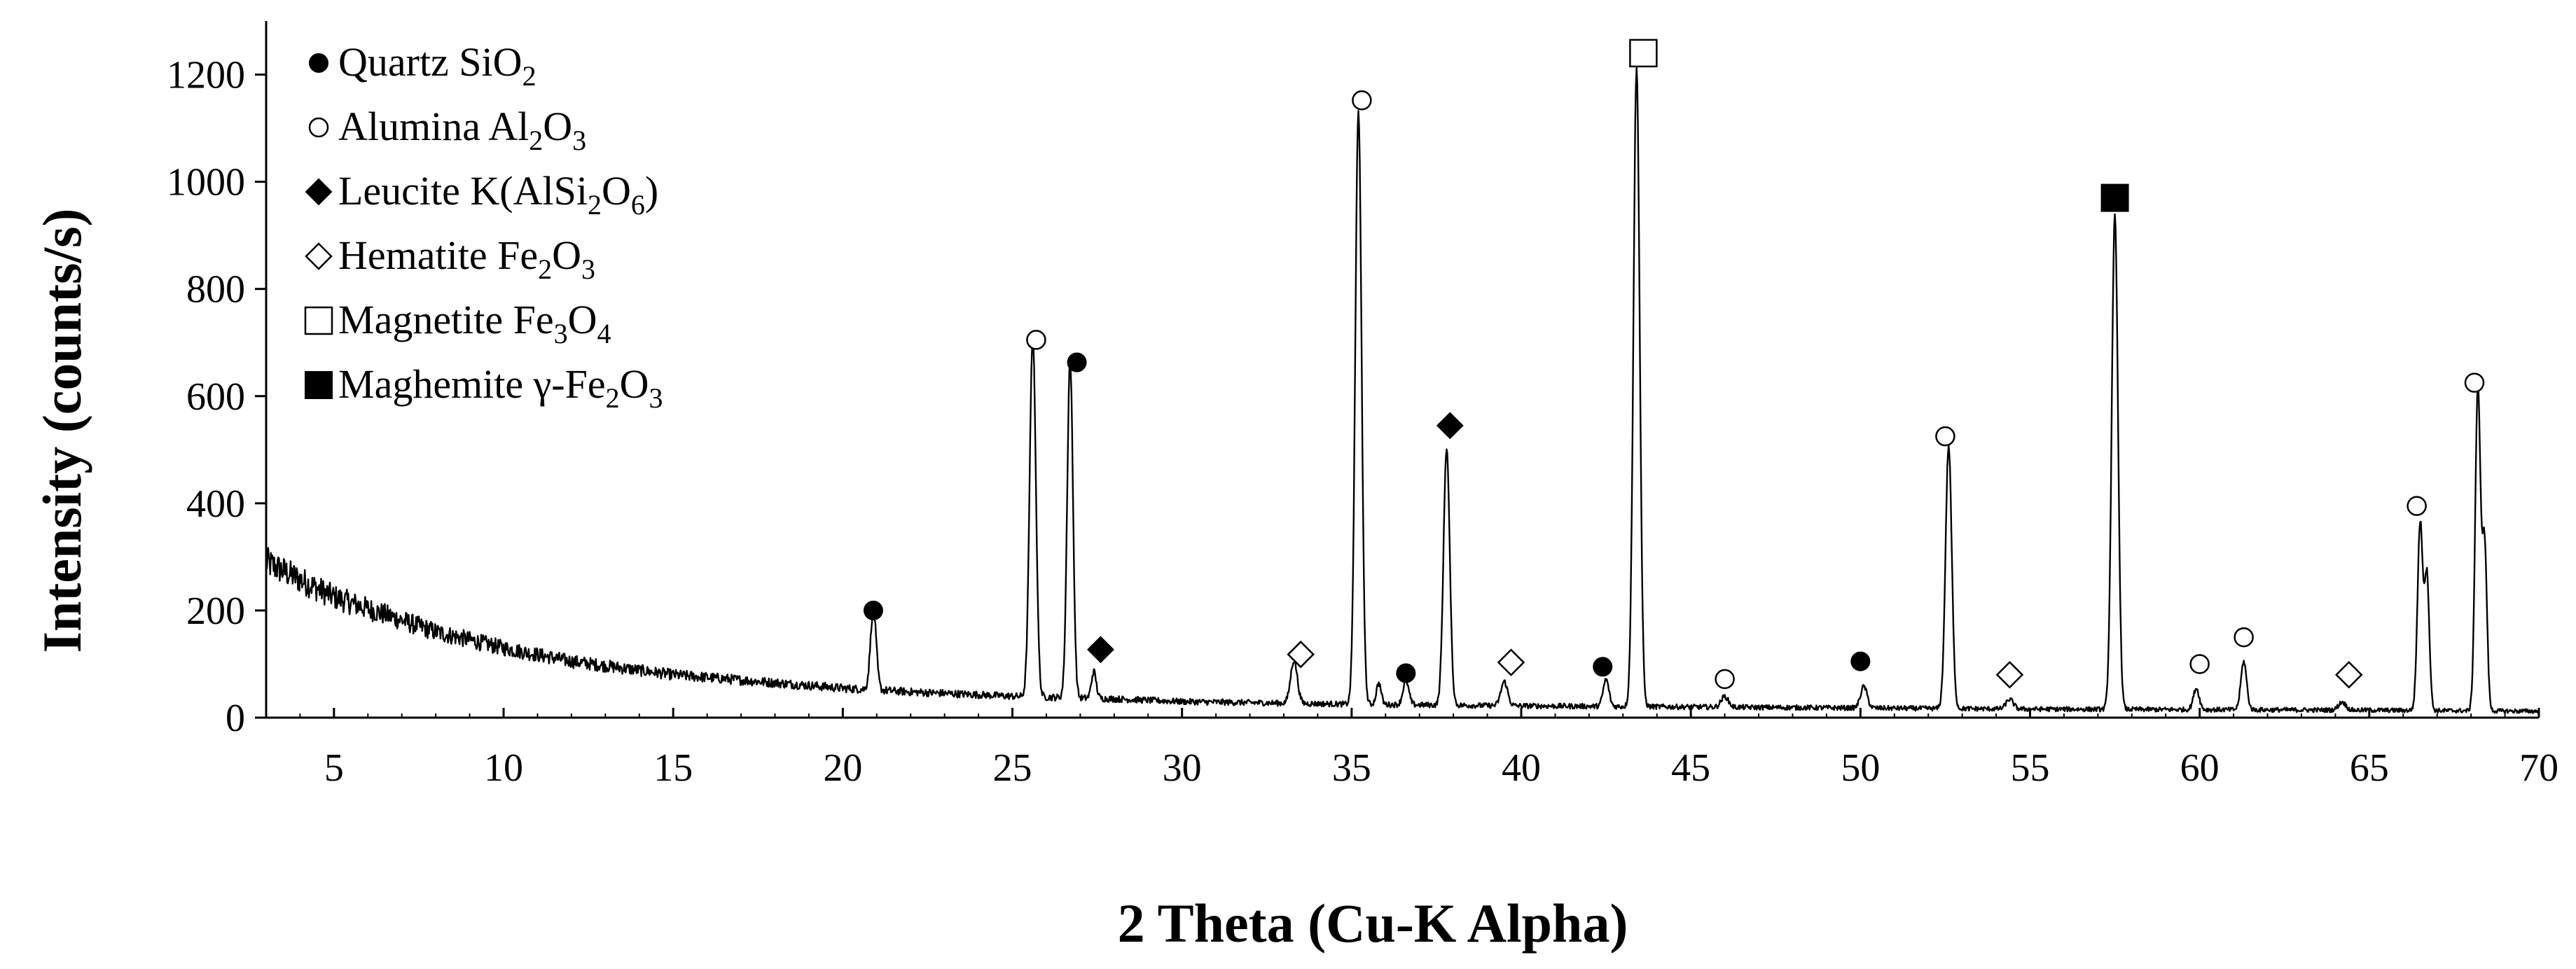 The width and height of the screenshot is (2576, 969). Describe the element at coordinates (462, 130) in the screenshot. I see `legend-item-label: Alumina Al2O3` at that location.